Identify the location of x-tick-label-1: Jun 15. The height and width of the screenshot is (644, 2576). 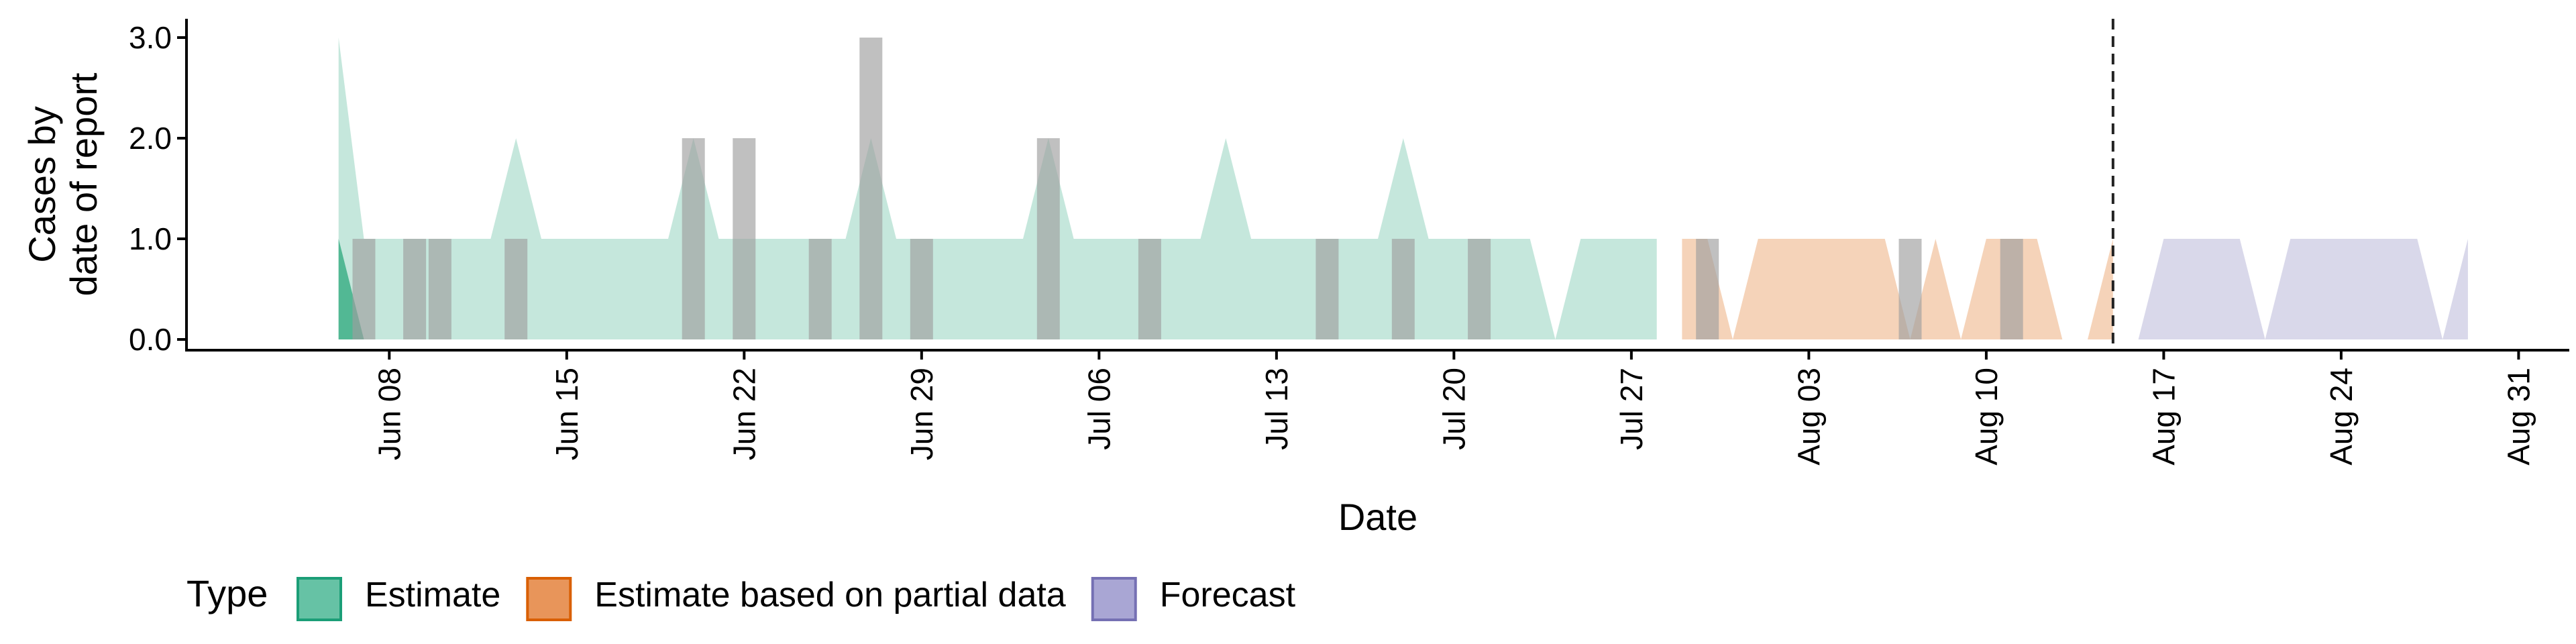
(566, 414).